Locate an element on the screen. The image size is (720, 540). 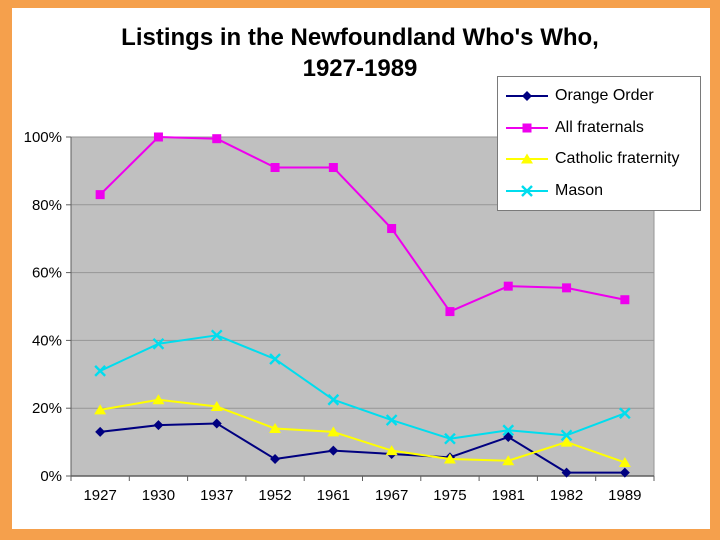
y-axis-label: 20% is located at coordinates (47, 408).